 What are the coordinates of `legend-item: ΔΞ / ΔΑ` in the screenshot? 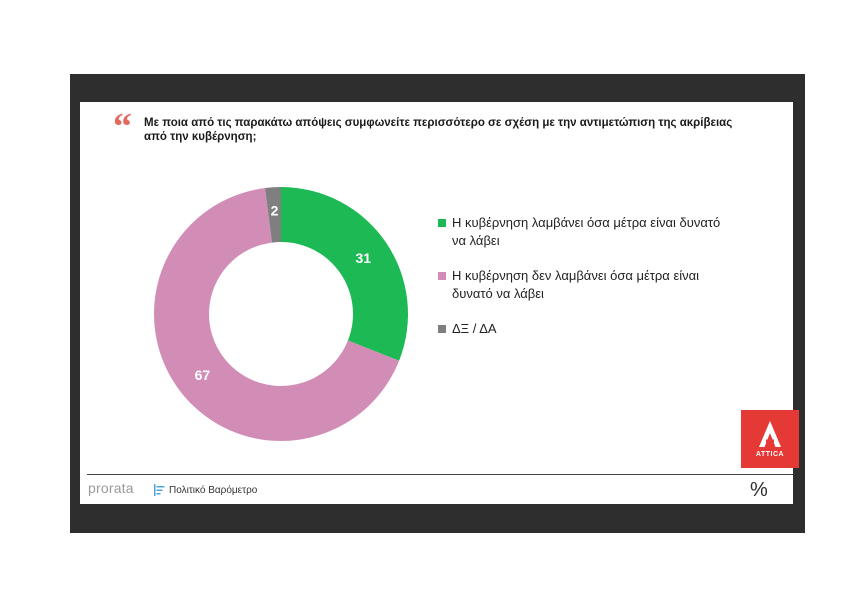 It's located at (588, 329).